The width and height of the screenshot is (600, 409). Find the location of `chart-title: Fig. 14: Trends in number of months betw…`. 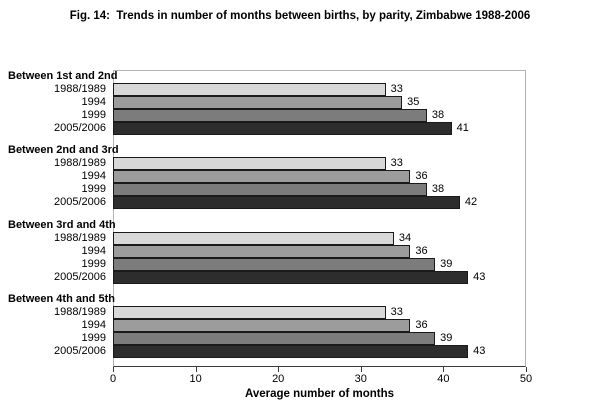

chart-title: Fig. 14: Trends in number of months betw… is located at coordinates (300, 16).